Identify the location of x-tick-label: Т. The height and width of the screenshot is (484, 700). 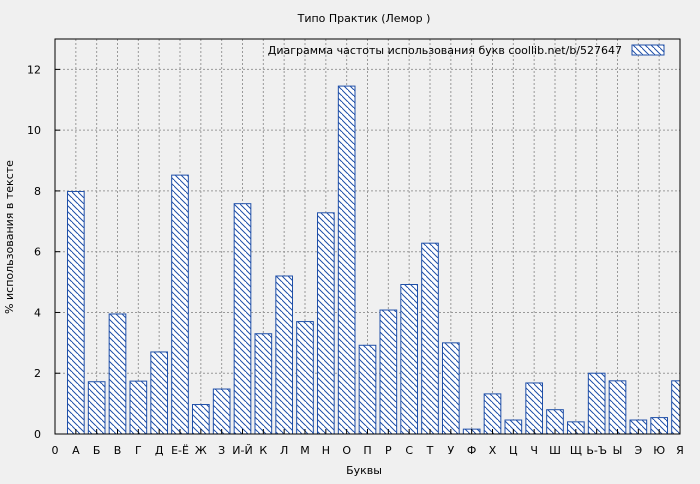
(430, 450).